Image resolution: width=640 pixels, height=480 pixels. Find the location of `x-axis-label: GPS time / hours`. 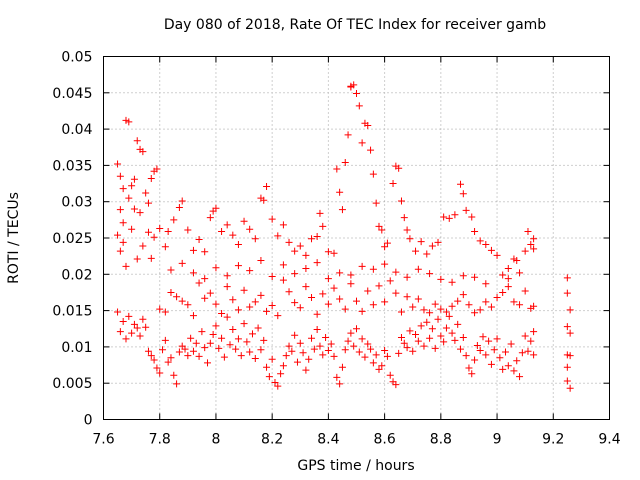

x-axis-label: GPS time / hours is located at coordinates (355, 466).